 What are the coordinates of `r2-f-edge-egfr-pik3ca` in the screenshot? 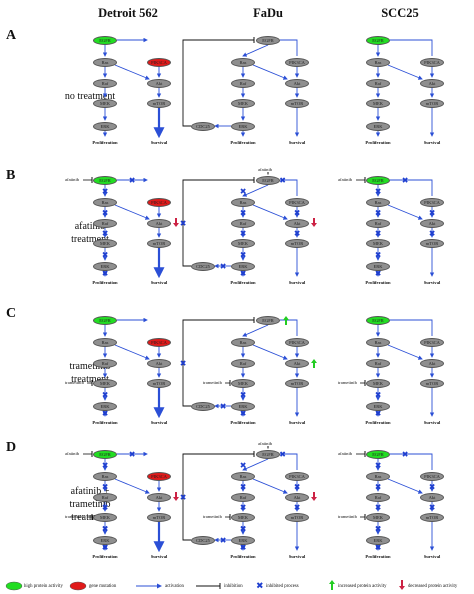 It's located at (289, 187).